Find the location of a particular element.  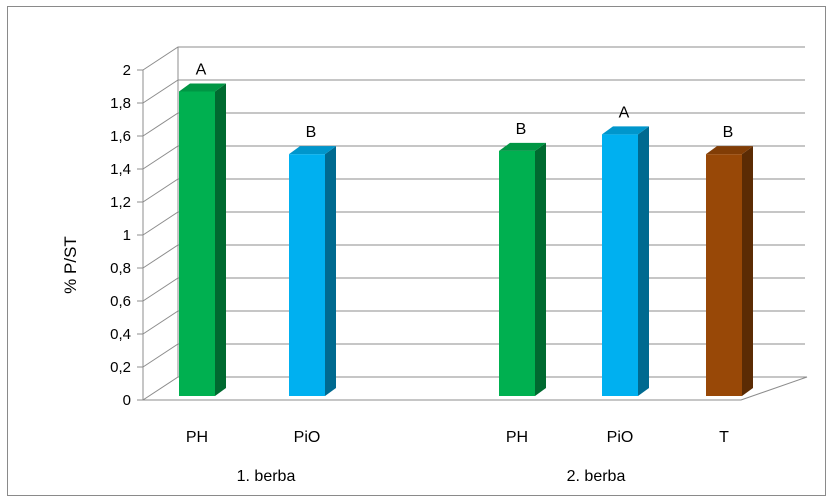

x-group-label: 1. berba is located at coordinates (266, 476).